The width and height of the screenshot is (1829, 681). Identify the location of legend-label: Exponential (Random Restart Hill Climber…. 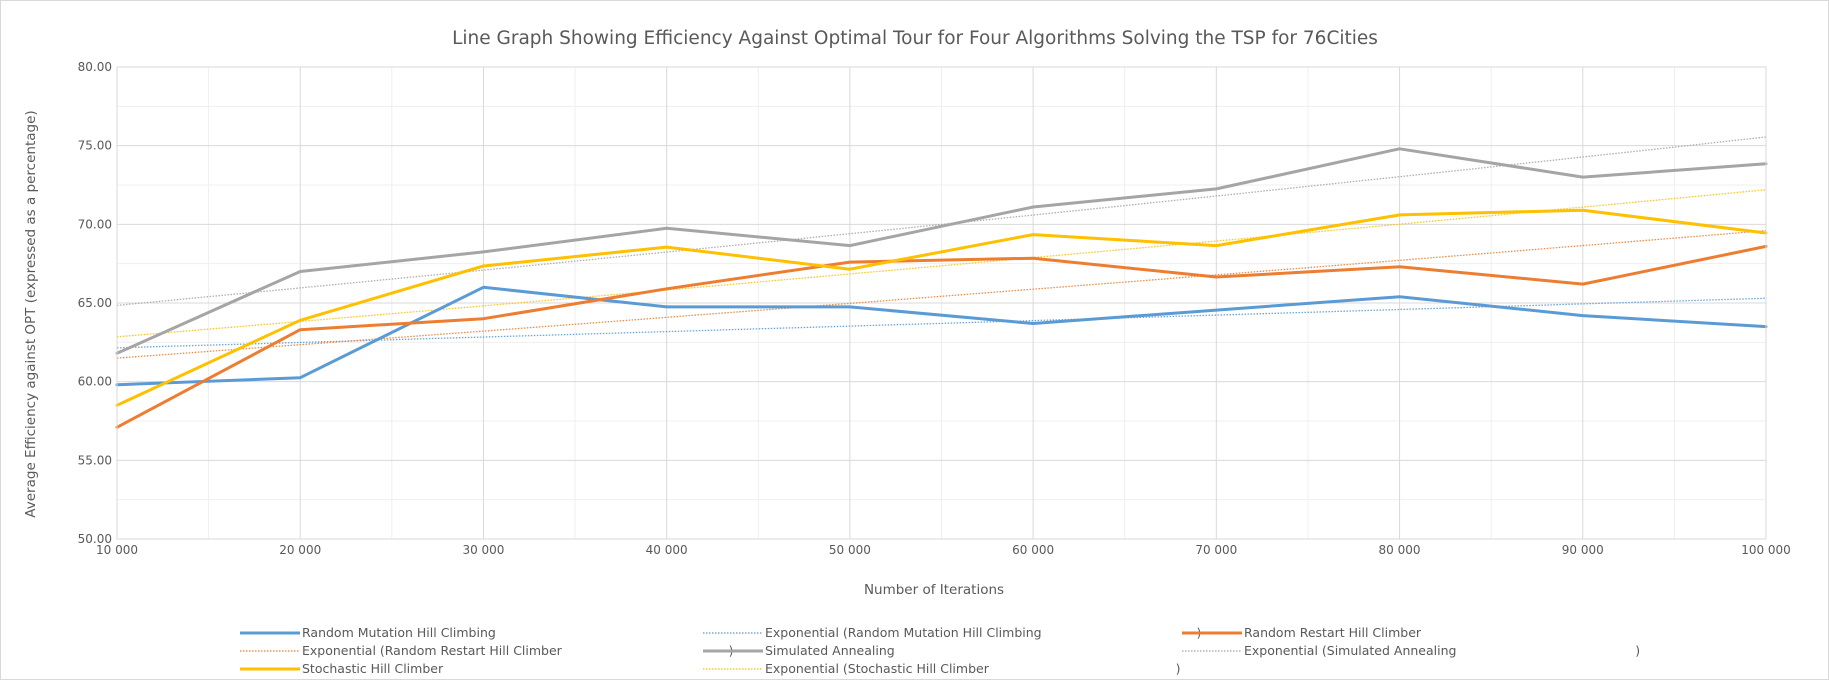
(518, 650).